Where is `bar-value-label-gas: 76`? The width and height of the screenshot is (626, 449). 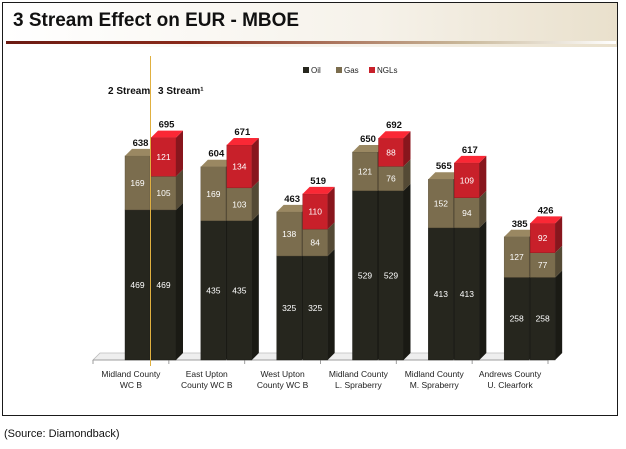
bar-value-label-gas: 76 is located at coordinates (391, 179).